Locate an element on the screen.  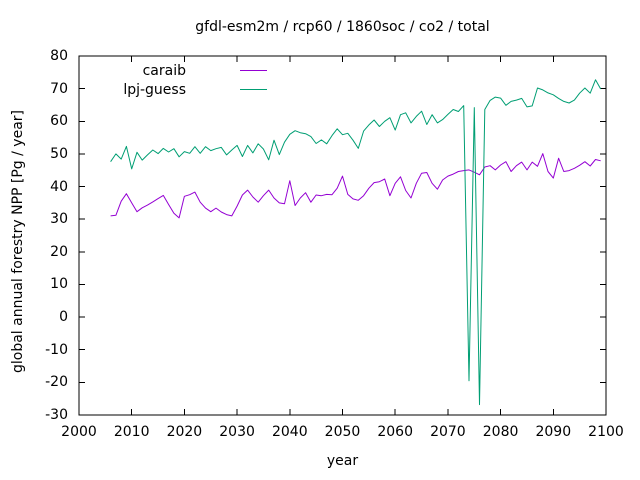
legend: caraib lpj-guess is located at coordinates (183, 80).